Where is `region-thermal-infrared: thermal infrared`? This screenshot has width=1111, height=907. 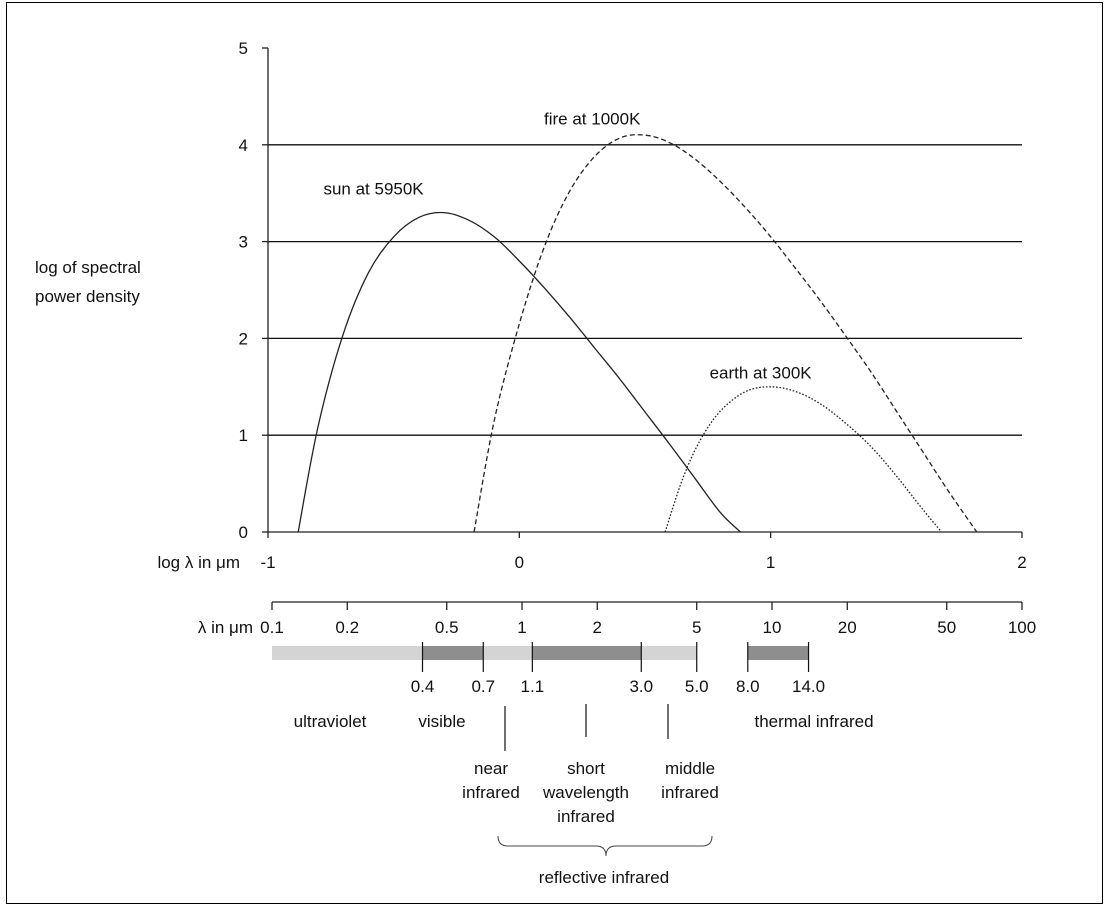
region-thermal-infrared: thermal infrared is located at coordinates (813, 721).